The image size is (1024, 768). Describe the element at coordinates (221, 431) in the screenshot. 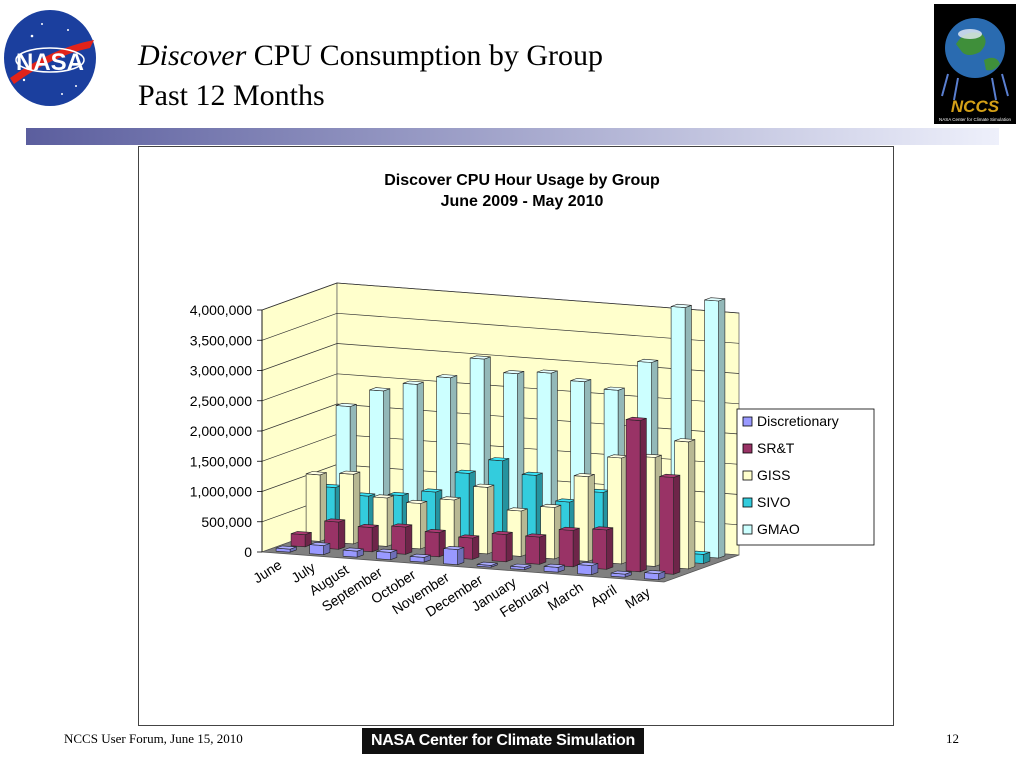

I see `y-tick-label: 2,000,000` at that location.